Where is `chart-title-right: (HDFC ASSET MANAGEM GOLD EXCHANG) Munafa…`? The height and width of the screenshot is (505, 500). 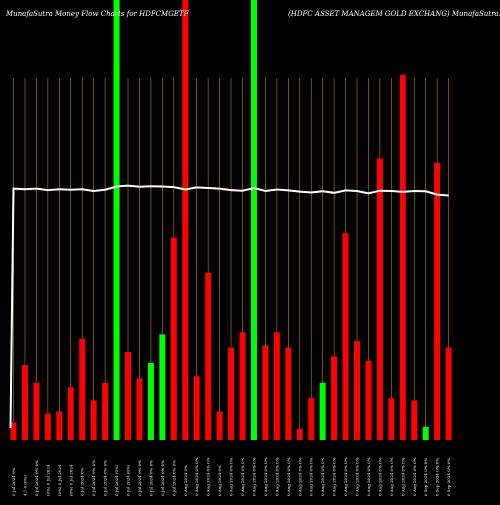
chart-title-right: (HDFC ASSET MANAGEM GOLD EXCHANG) Munafa… is located at coordinates (394, 14).